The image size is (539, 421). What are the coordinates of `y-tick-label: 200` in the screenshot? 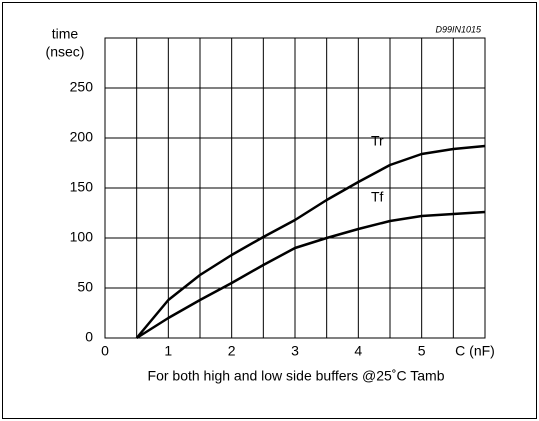 It's located at (82, 137).